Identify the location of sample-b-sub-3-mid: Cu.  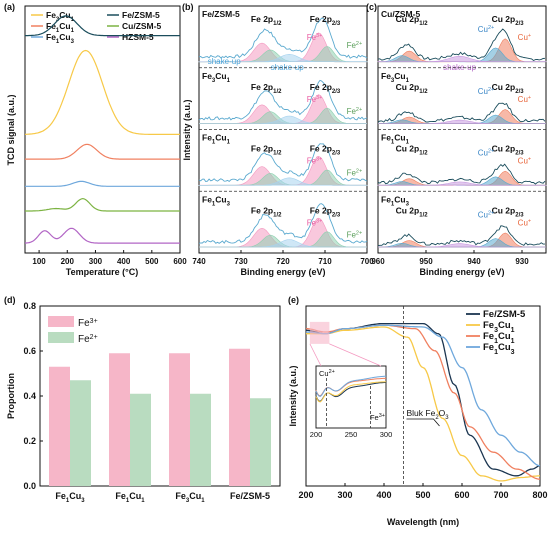
(220, 199).